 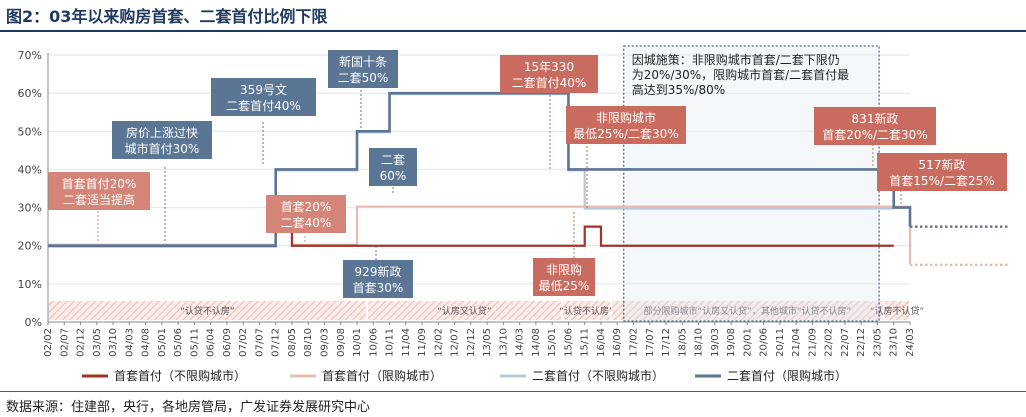 What do you see at coordinates (308, 342) in the screenshot?
I see `x-tick-label: 08/10` at bounding box center [308, 342].